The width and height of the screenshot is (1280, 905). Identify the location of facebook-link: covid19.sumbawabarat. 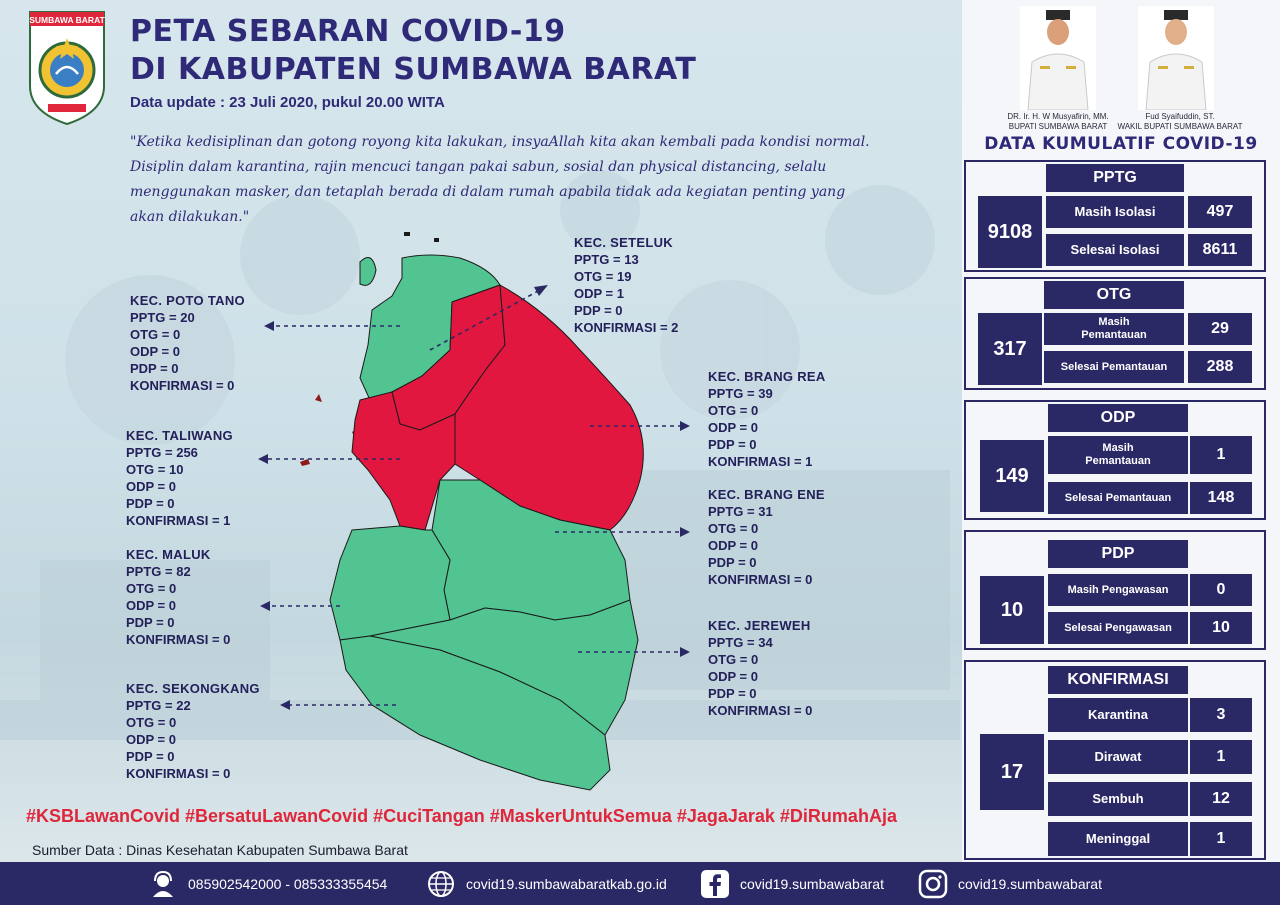
(792, 883).